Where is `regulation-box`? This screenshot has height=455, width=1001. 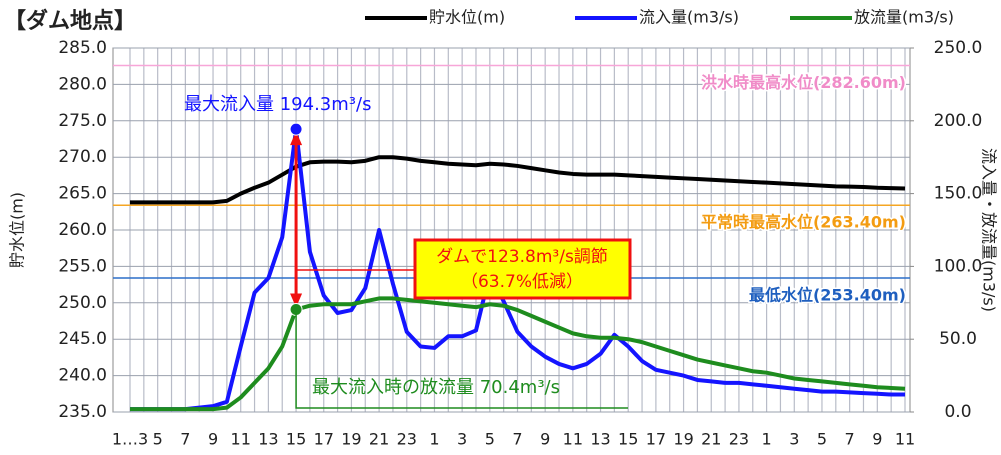 regulation-box is located at coordinates (522, 269).